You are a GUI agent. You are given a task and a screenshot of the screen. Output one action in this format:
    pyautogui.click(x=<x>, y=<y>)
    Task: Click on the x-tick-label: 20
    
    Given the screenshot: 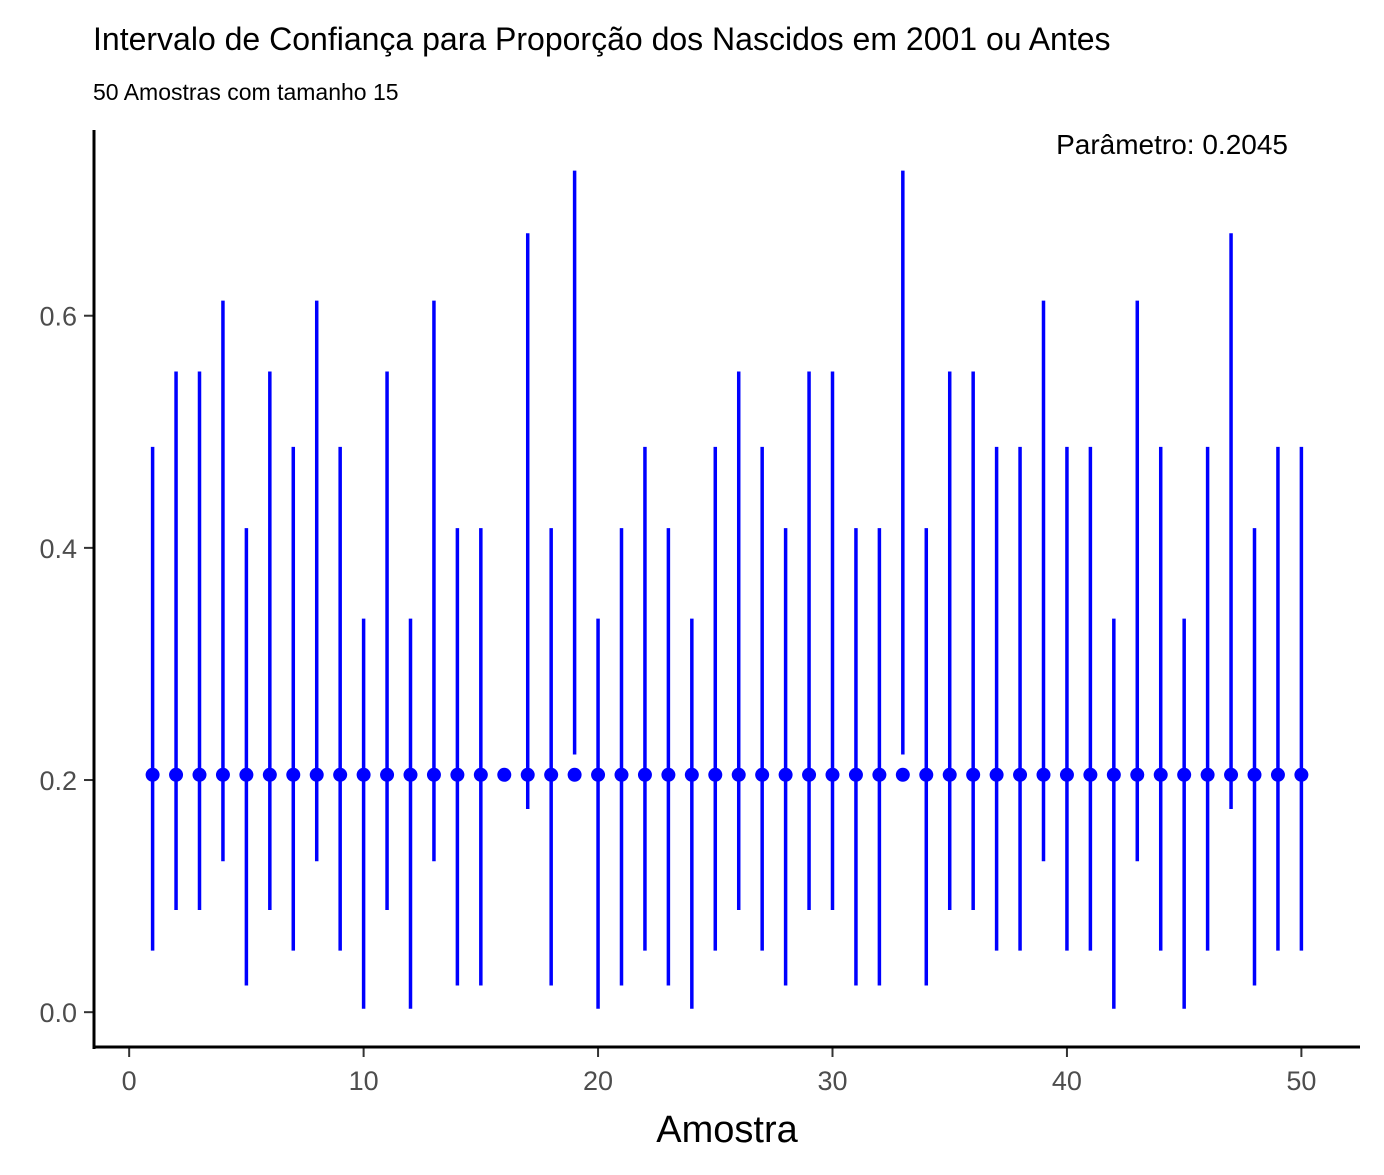 What is the action you would take?
    pyautogui.click(x=598, y=1081)
    